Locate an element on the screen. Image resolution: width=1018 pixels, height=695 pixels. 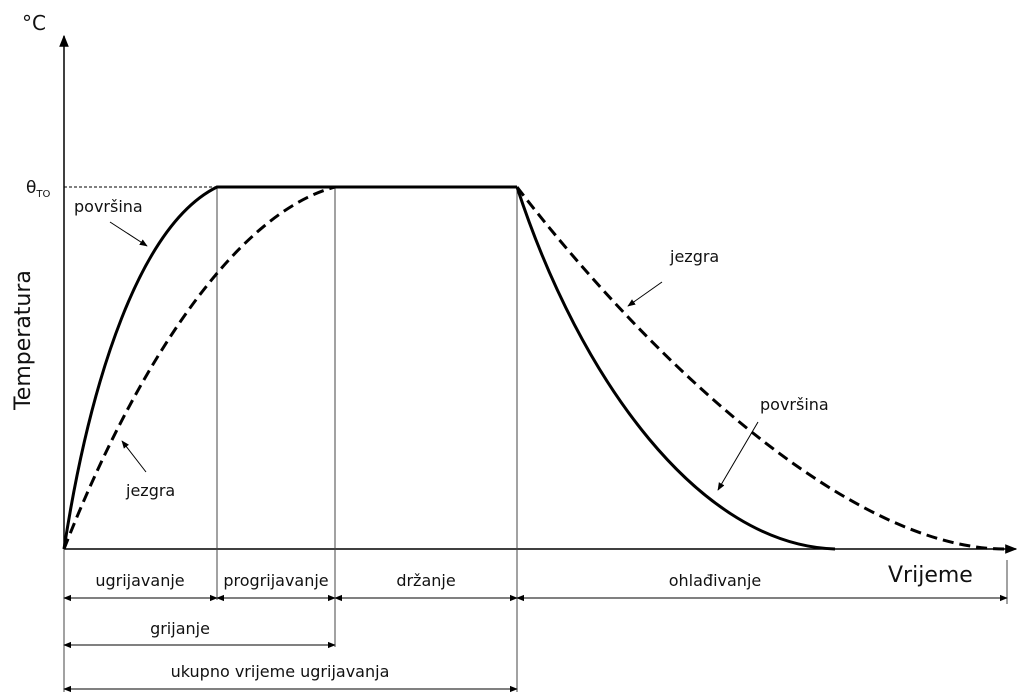
core-heating-curve is located at coordinates (199, 367).